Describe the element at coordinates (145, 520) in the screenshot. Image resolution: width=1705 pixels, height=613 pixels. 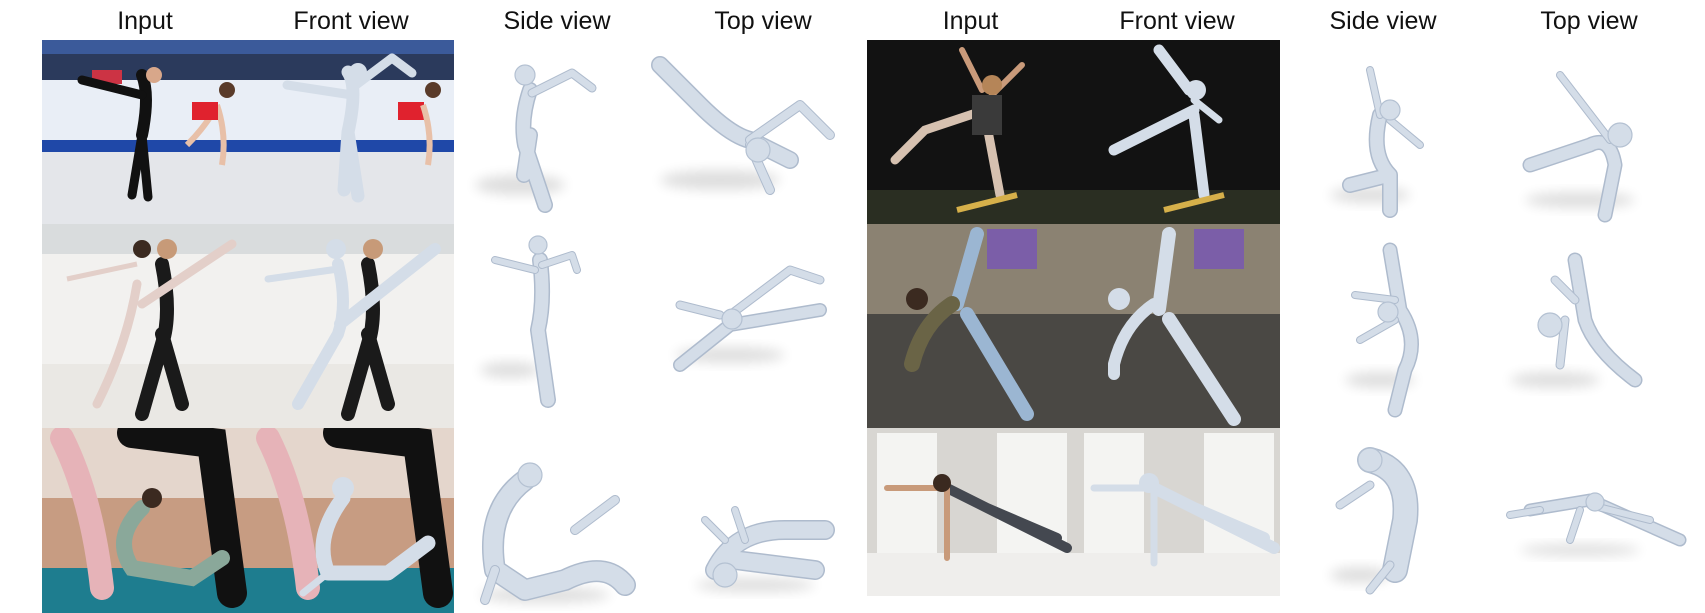
I see `input-photo-yoga-pair` at that location.